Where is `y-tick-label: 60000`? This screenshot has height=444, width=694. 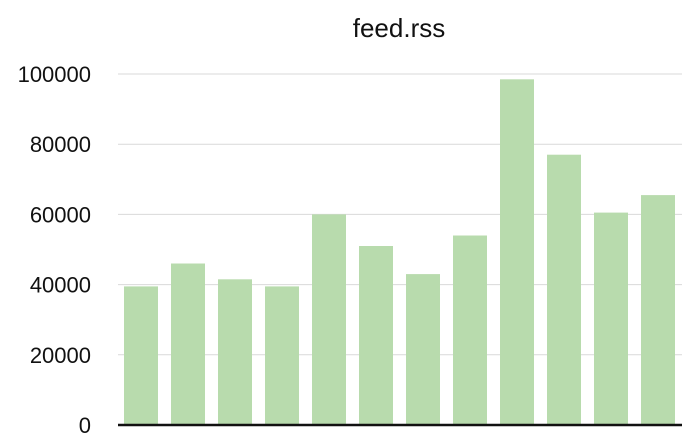 y-tick-label: 60000 is located at coordinates (60, 214).